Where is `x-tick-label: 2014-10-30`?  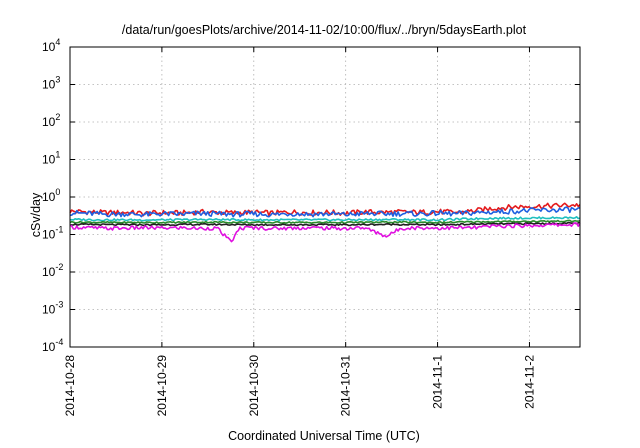
x-tick-label: 2014-10-30 is located at coordinates (254, 386).